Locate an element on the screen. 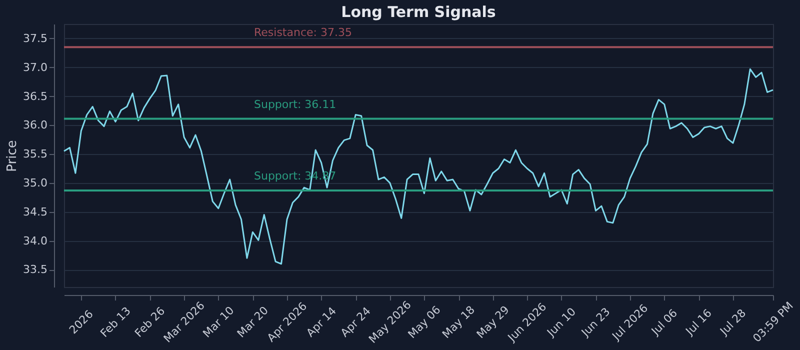 This screenshot has width=800, height=350. y-tick-label: 37.0 is located at coordinates (35, 67).